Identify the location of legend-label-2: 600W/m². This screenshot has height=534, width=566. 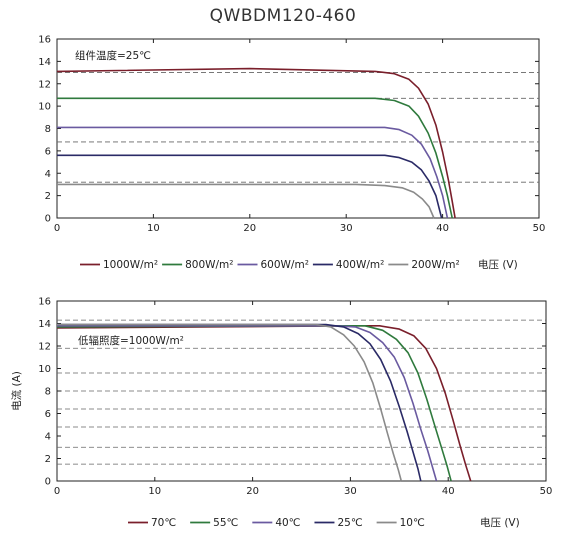
(285, 265).